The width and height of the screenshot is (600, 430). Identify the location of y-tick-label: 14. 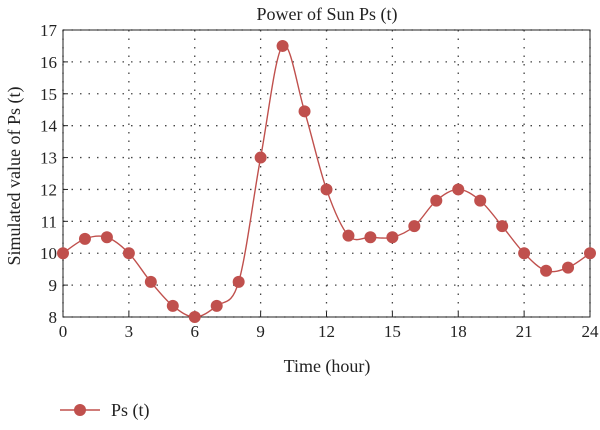
(49, 126).